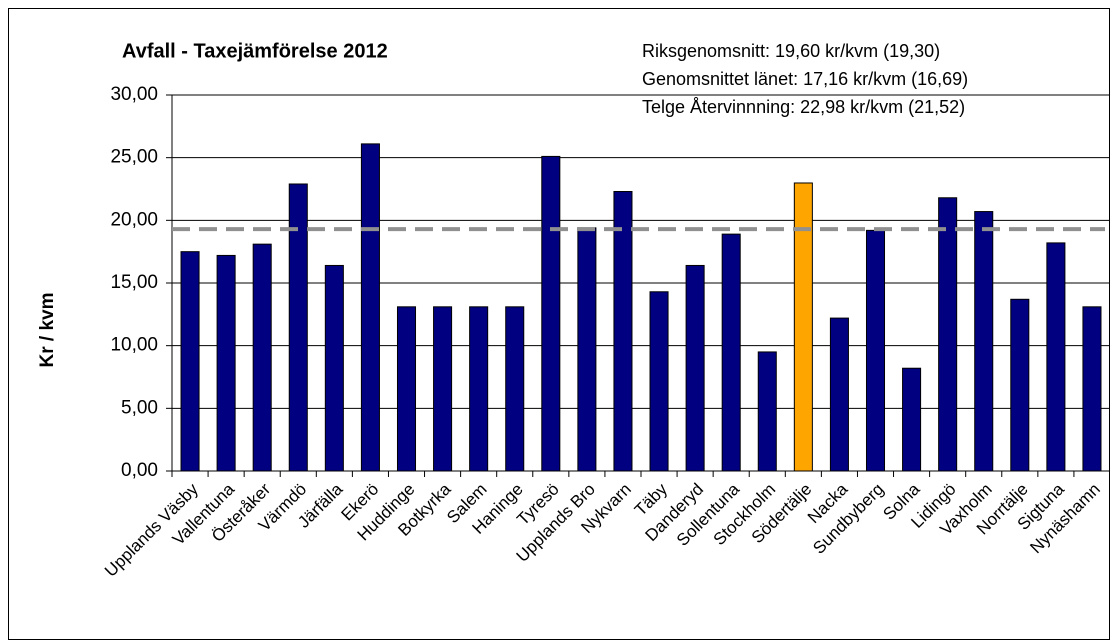 Image resolution: width=1113 pixels, height=643 pixels. I want to click on y-tick-label: 10,00, so click(134, 345).